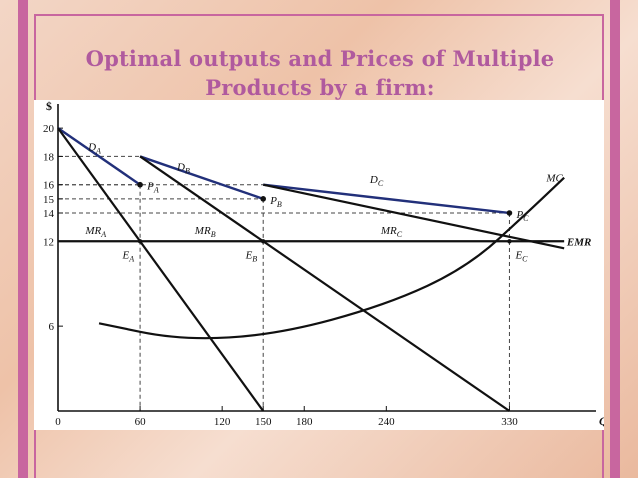 This screenshot has height=478, width=638. What do you see at coordinates (52, 327) in the screenshot?
I see `y-tick-label: 6` at bounding box center [52, 327].